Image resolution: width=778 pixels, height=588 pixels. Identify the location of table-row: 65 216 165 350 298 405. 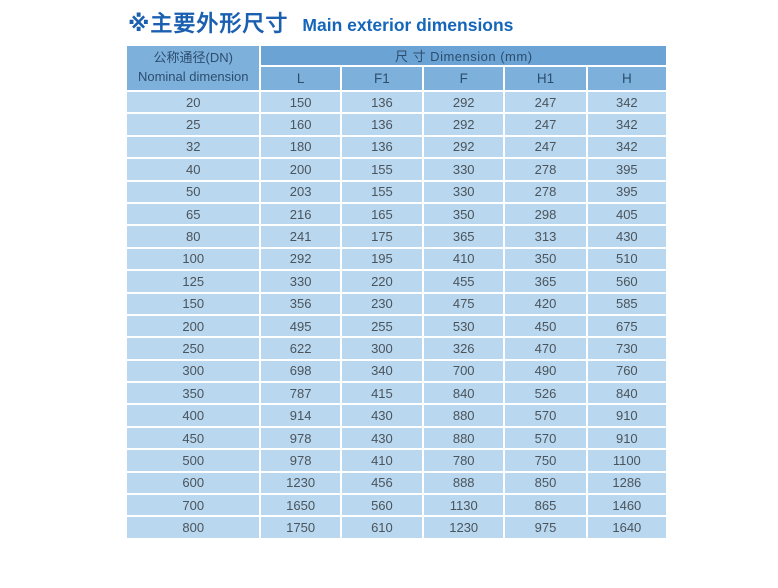
(396, 214).